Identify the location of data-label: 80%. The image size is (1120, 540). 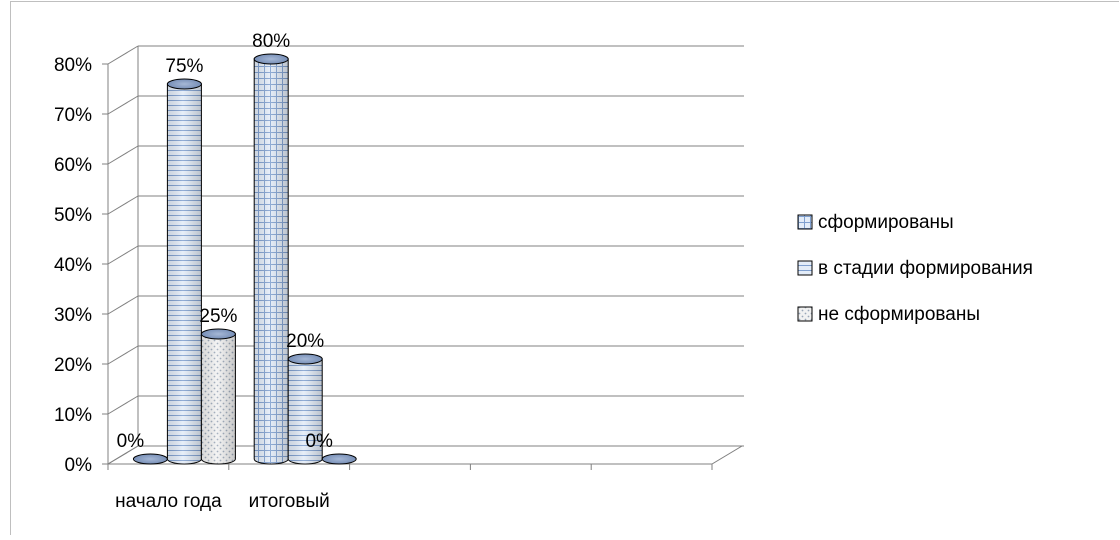
(271, 41).